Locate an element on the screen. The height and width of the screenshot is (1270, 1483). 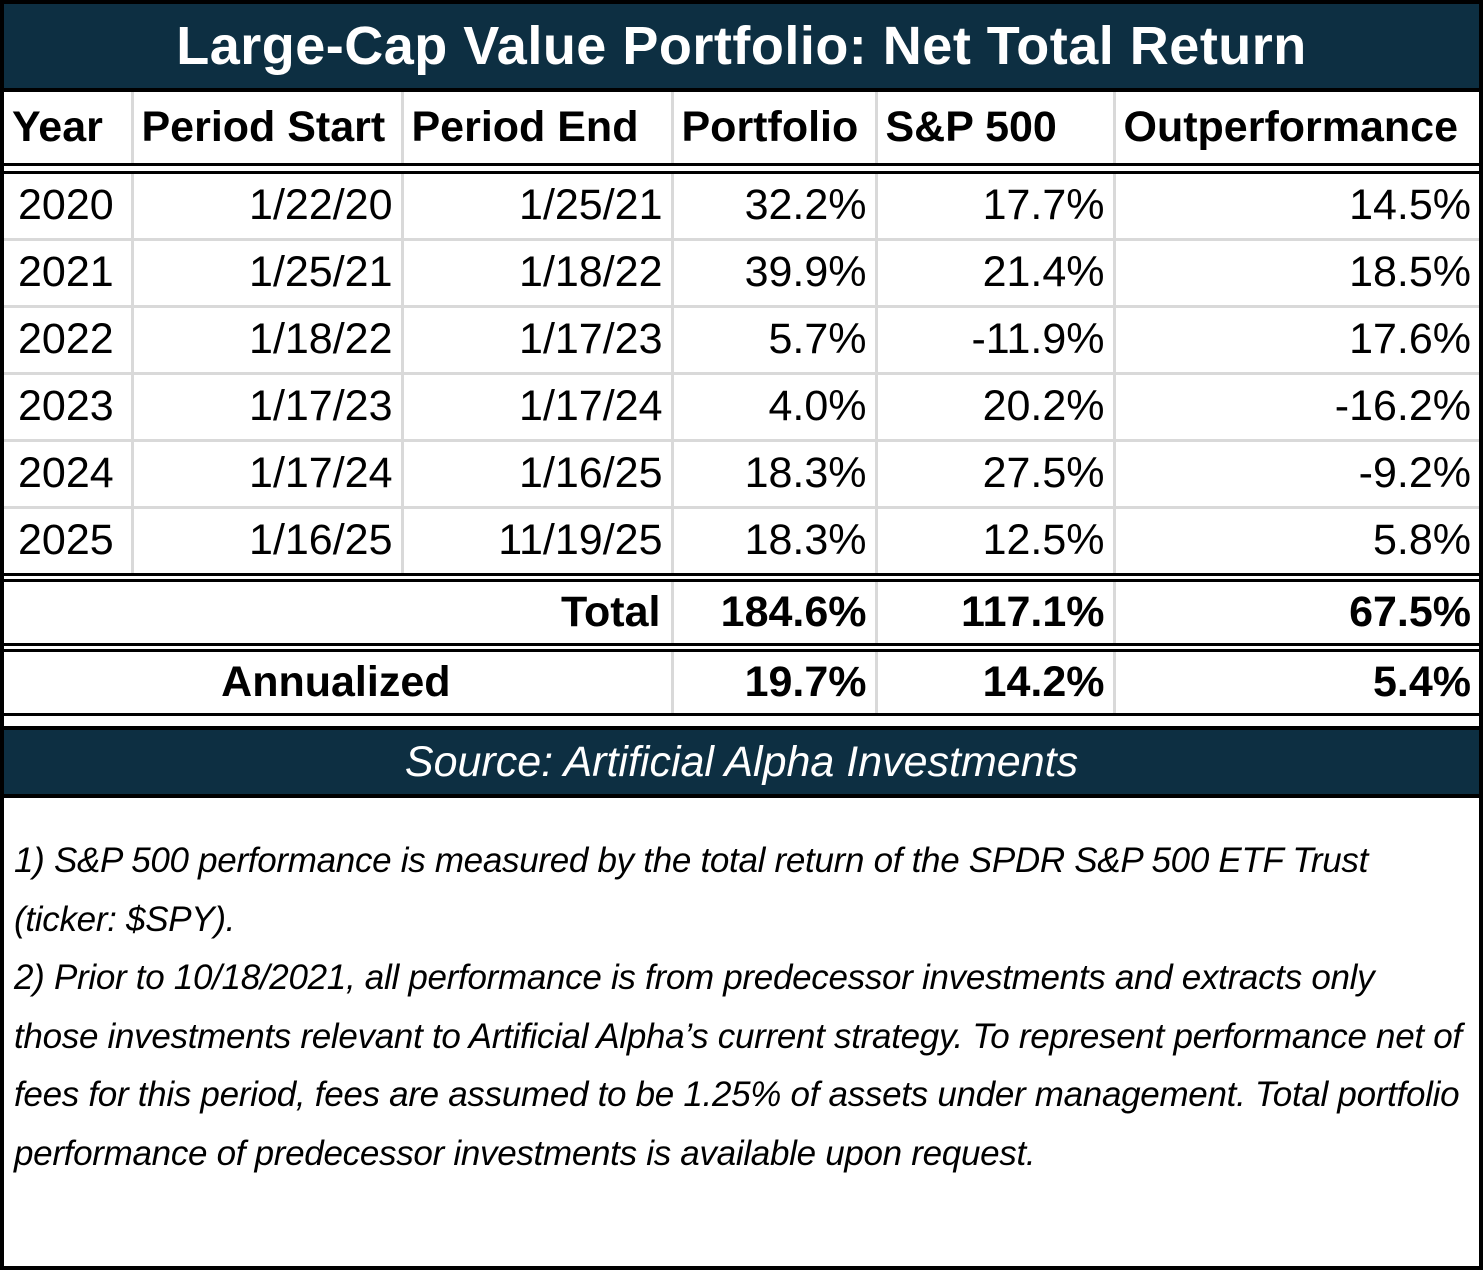
table-row: 2025 1/16/25 11/19/25 18.3% 12.5% 5.8% is located at coordinates (741, 541).